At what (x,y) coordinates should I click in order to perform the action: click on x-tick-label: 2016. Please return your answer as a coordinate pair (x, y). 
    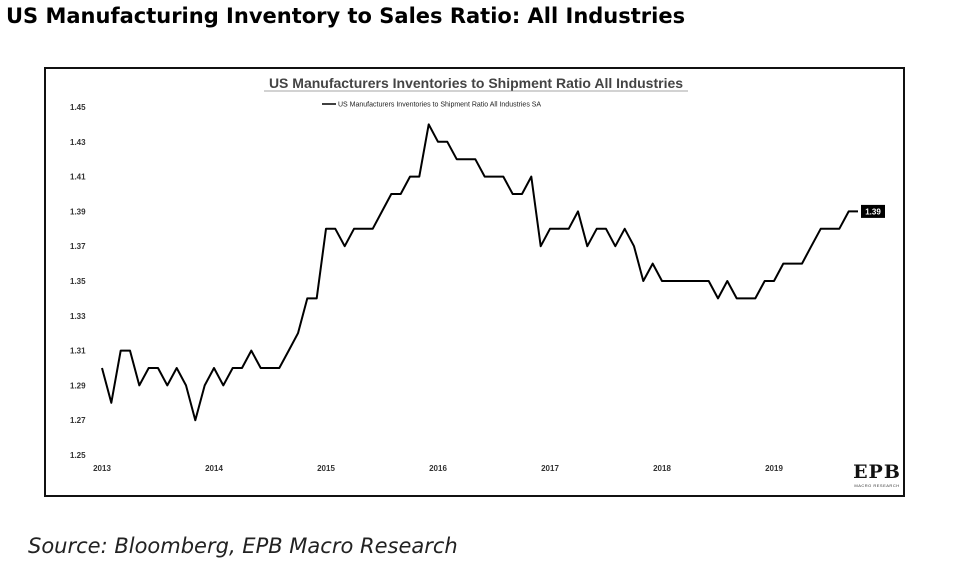
    Looking at the image, I should click on (438, 468).